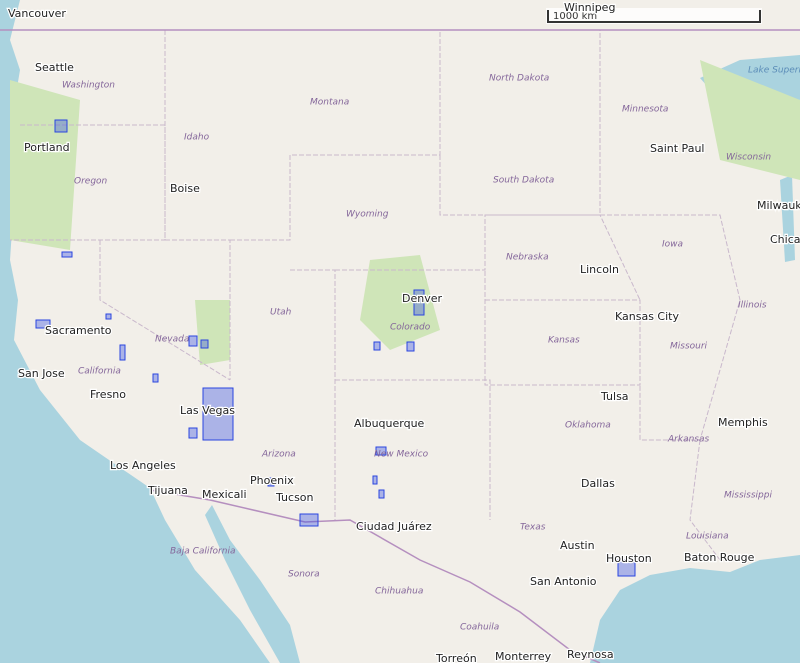 The width and height of the screenshot is (800, 663). Describe the element at coordinates (590, 654) in the screenshot. I see `city-label: Reynosa` at that location.